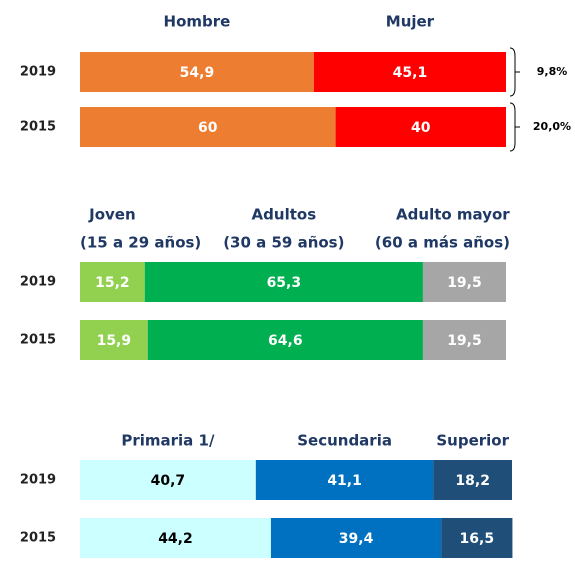  What do you see at coordinates (140, 243) in the screenshot?
I see `legend-label: (15 a 29 años)` at bounding box center [140, 243].